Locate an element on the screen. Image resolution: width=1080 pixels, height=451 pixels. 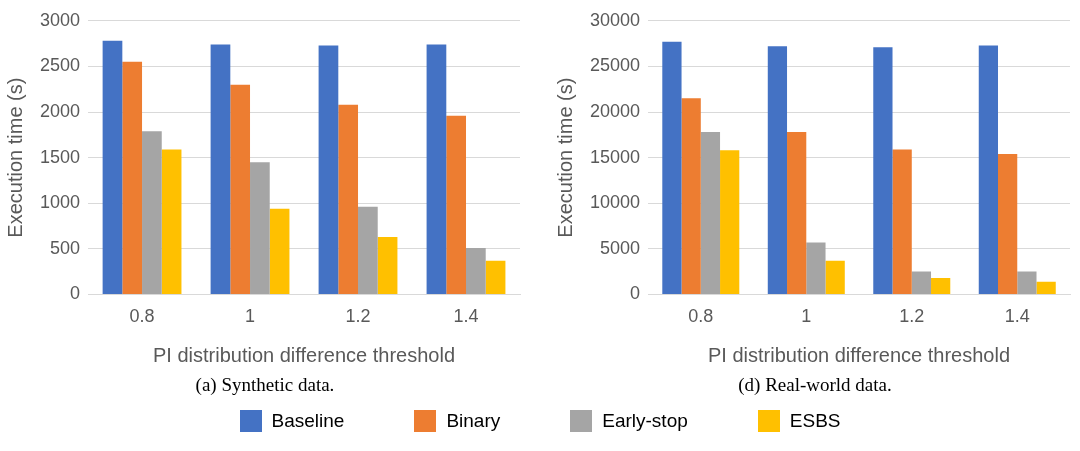
y-tick-label: 500 is located at coordinates (65, 247).